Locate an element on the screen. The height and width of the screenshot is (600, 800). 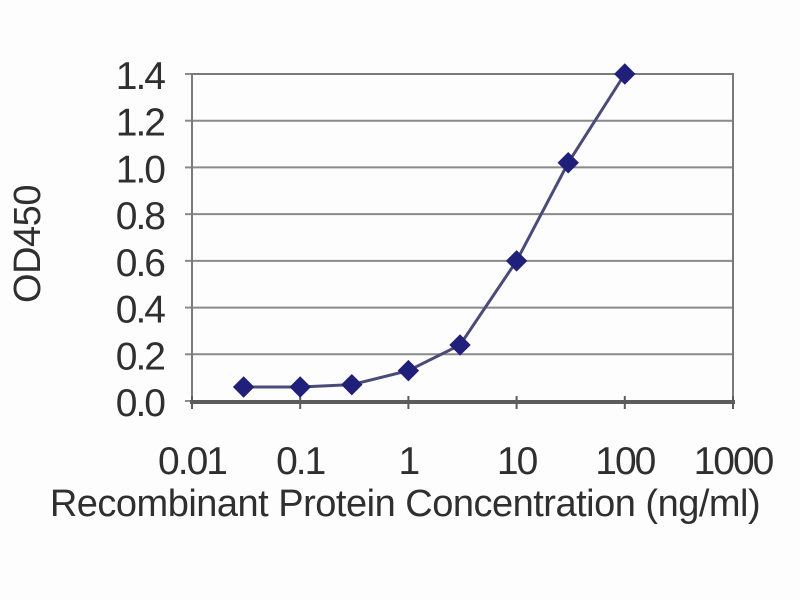
x-tick-label: 0.1 is located at coordinates (300, 461).